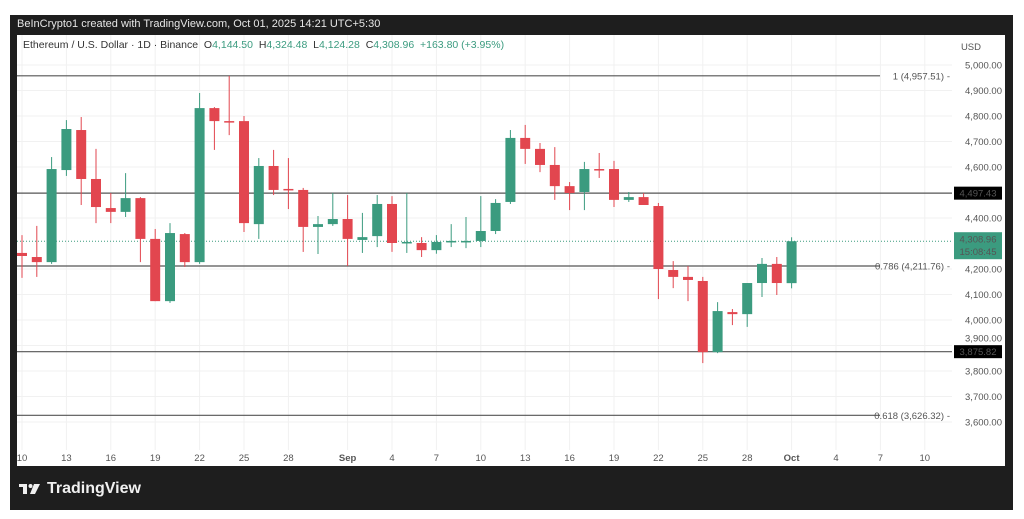 The height and width of the screenshot is (519, 1024). Describe the element at coordinates (792, 458) in the screenshot. I see `date-tick-label: Oct` at that location.